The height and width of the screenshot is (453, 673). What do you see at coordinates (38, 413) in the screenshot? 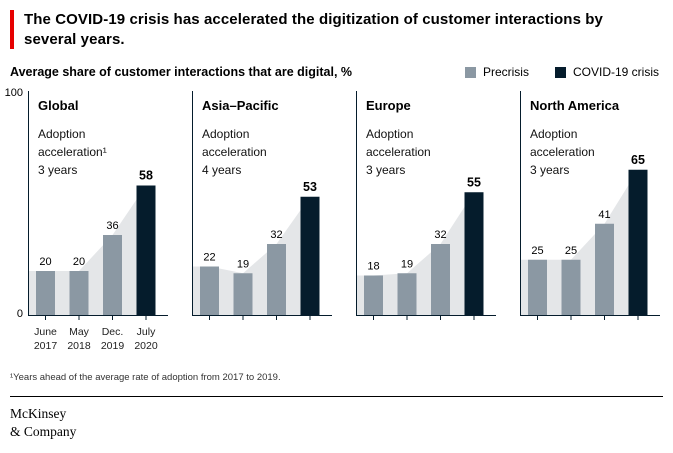
I see `logo-line-1: McKinsey` at bounding box center [38, 413].